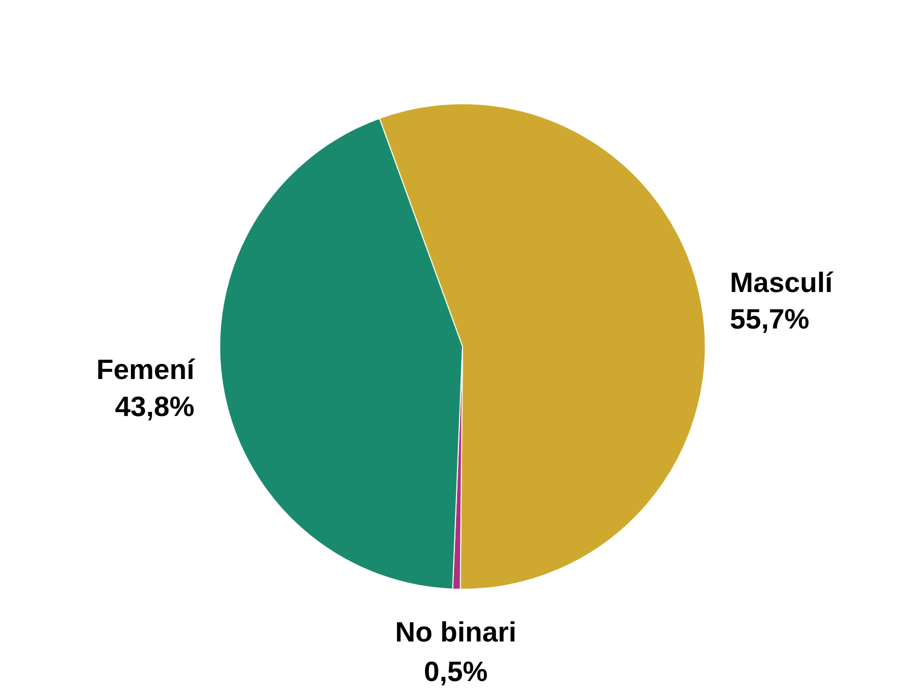  I want to click on slice-label: Femení, so click(146, 370).